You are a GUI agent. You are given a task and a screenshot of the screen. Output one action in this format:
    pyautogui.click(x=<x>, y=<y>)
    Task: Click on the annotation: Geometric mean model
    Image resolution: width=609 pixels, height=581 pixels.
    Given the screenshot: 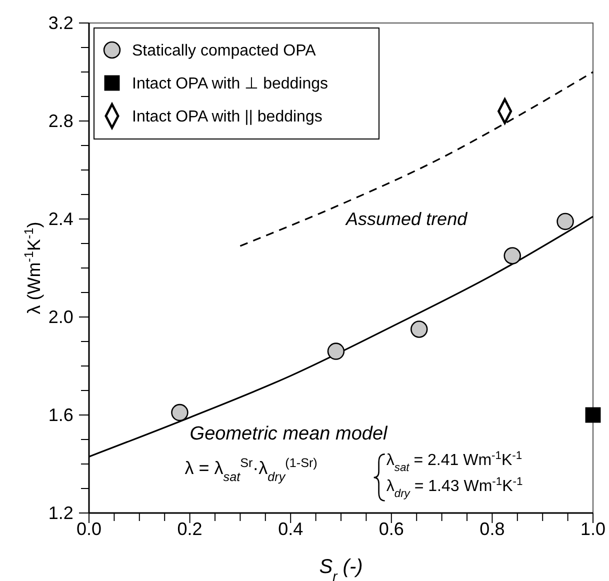 What is the action you would take?
    pyautogui.click(x=289, y=434)
    